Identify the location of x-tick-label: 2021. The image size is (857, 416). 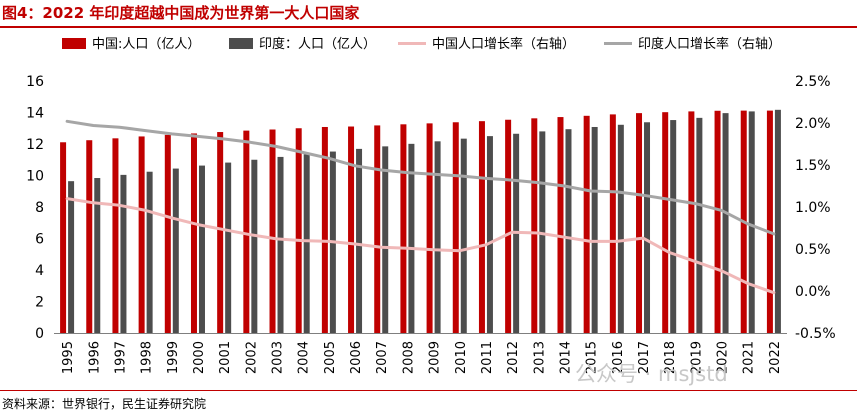
(749, 357).